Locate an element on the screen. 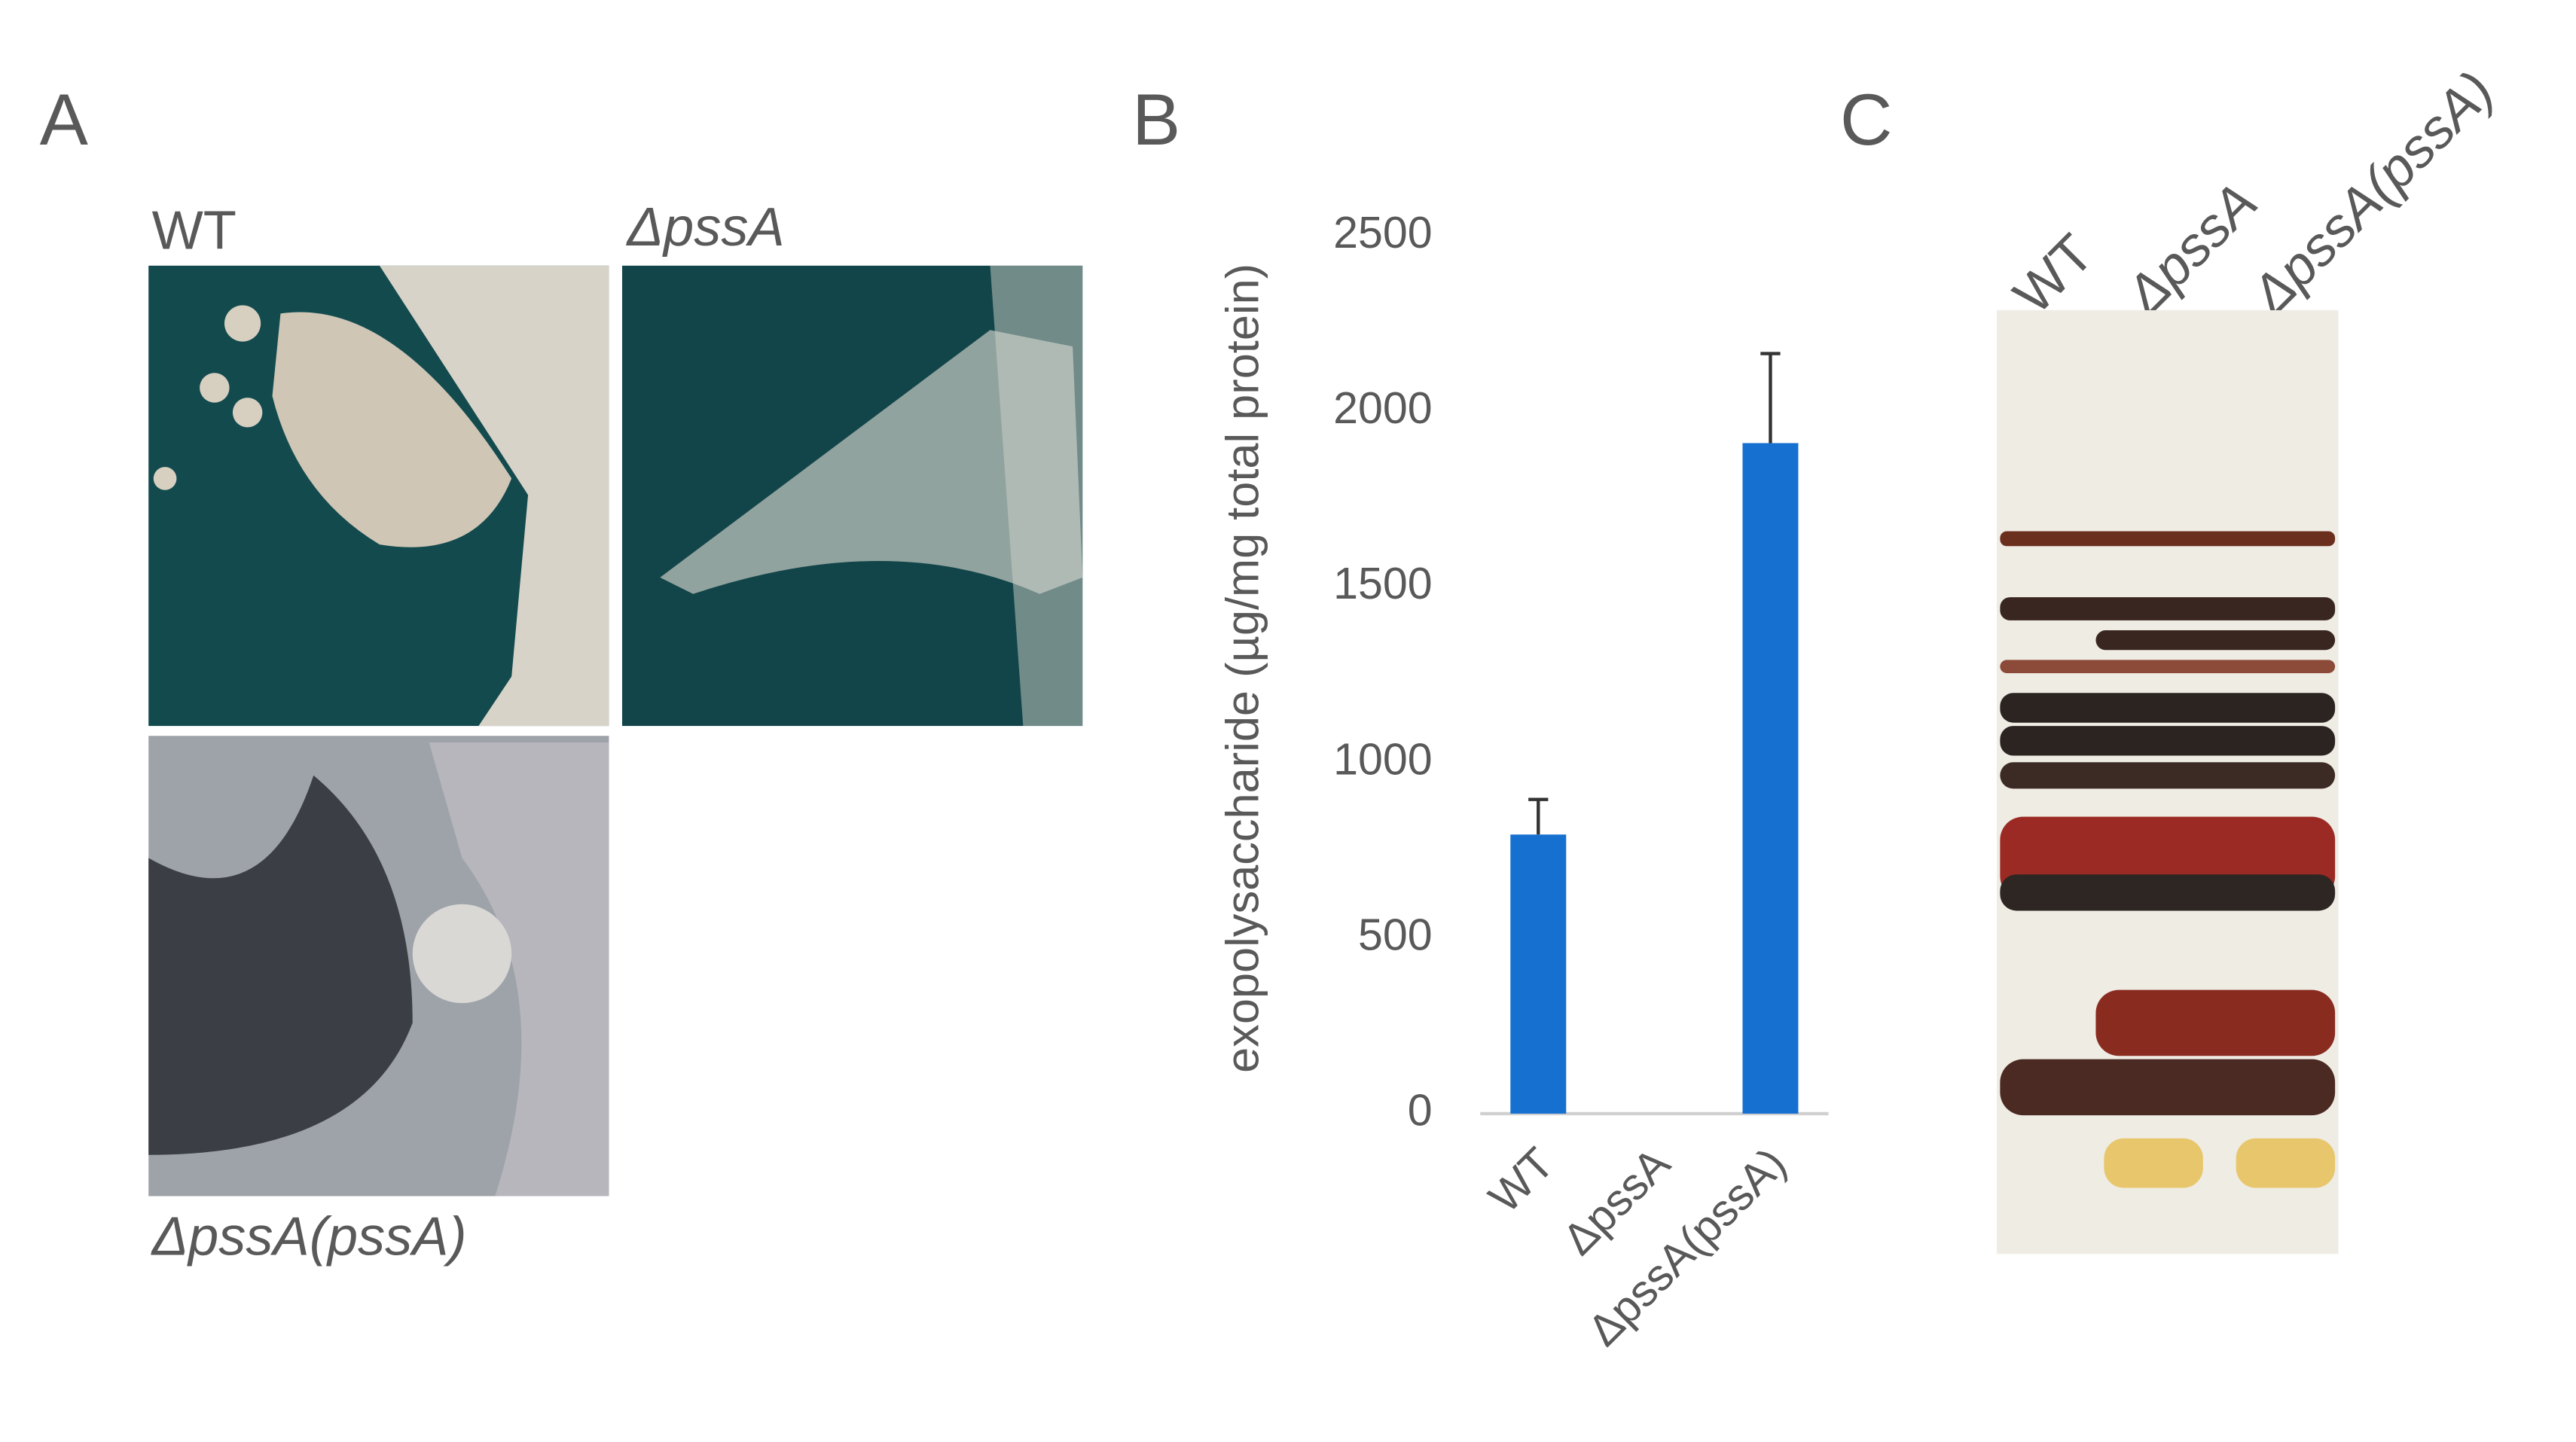 This screenshot has width=2576, height=1442. gel-image is located at coordinates (2167, 782).